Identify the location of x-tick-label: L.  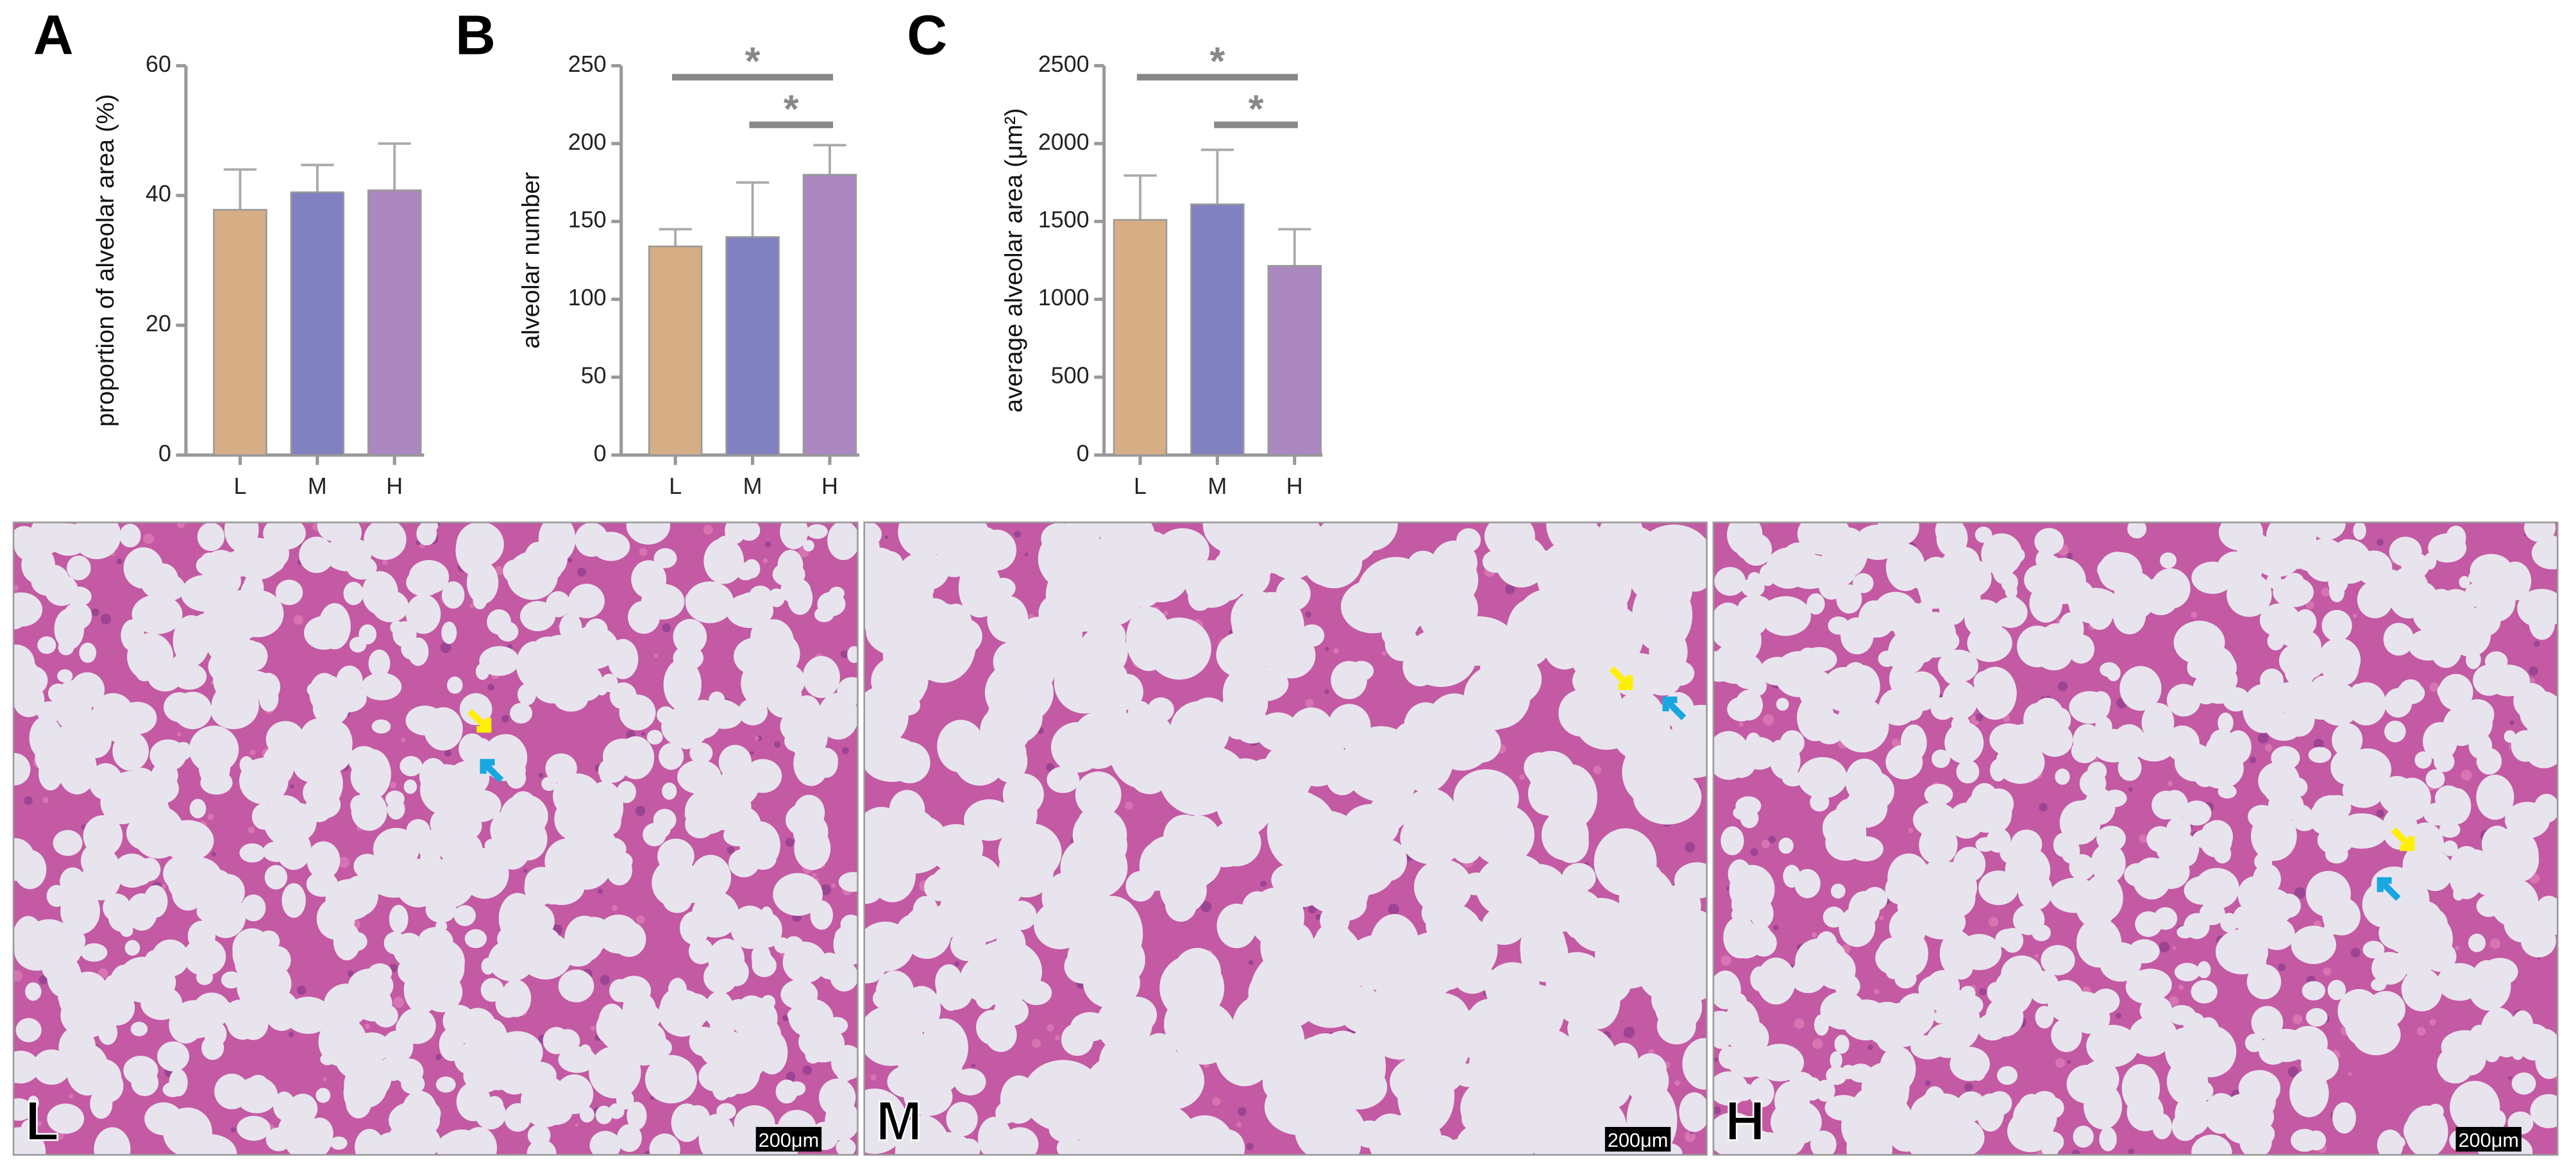
(1140, 486).